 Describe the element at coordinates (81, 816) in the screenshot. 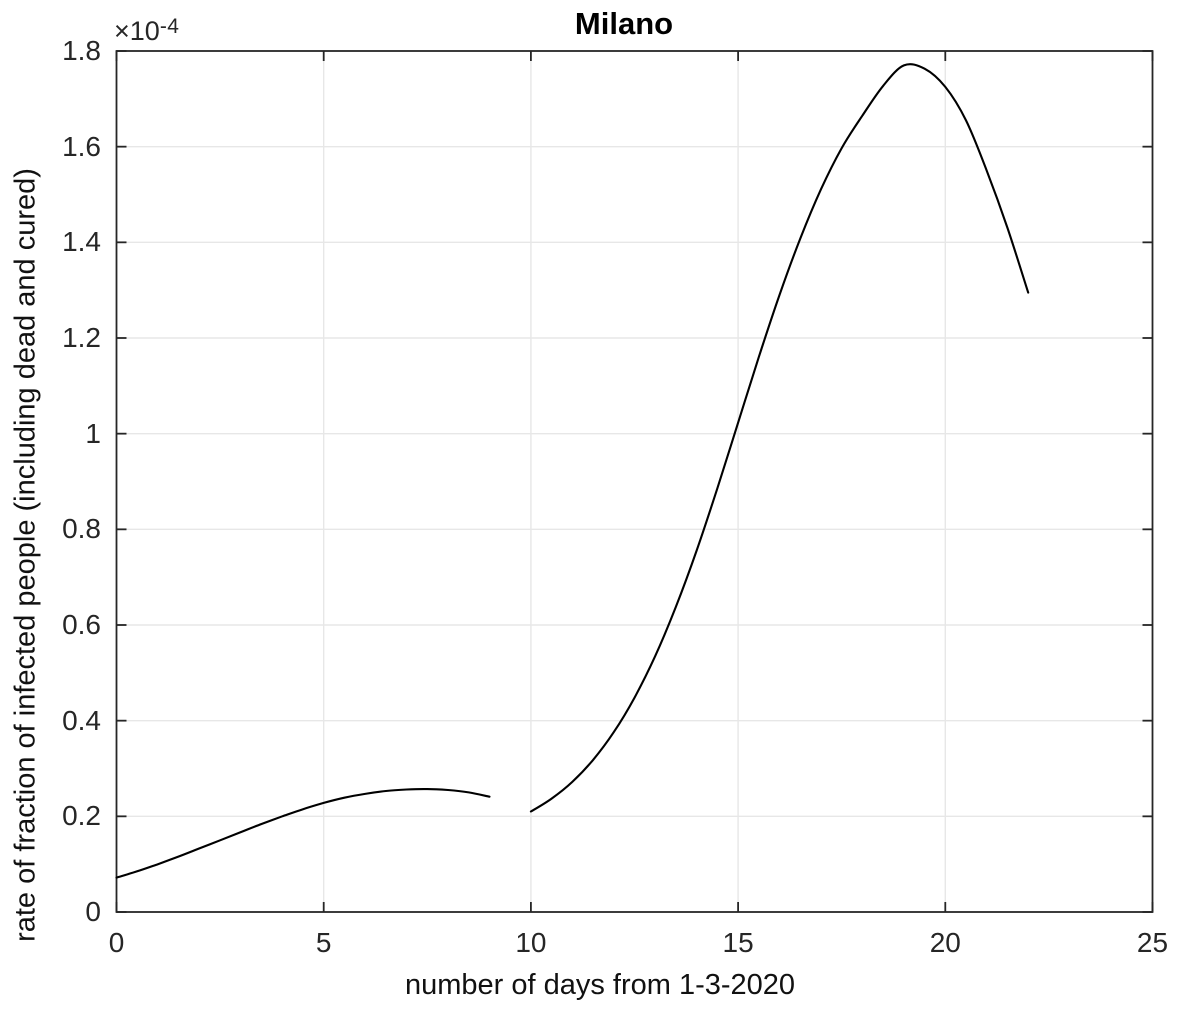

I see `y-tick-label: 0.2` at that location.